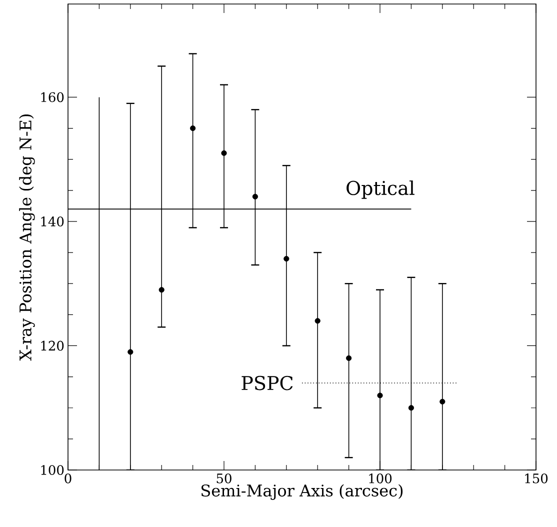 Image resolution: width=557 pixels, height=527 pixels. I want to click on y-tick-label: 120, so click(52, 345).